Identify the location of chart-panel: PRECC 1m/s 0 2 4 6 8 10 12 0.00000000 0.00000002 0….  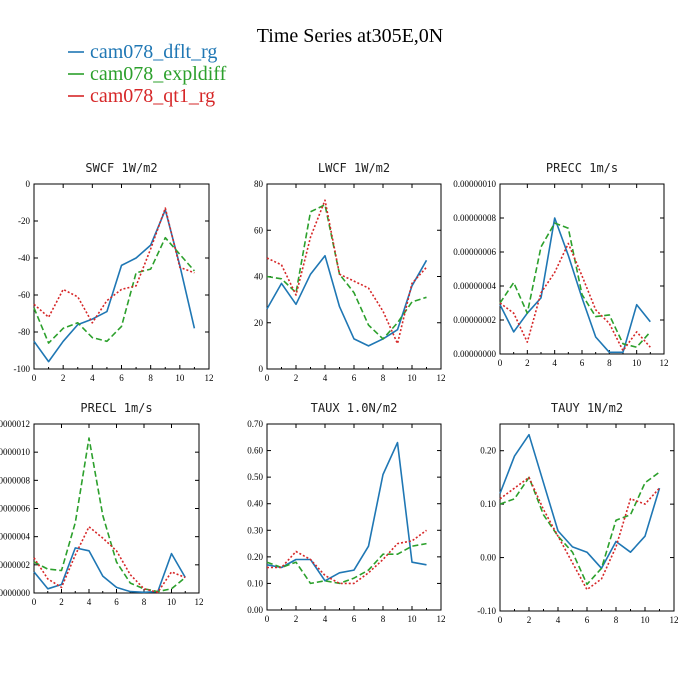
(560, 264).